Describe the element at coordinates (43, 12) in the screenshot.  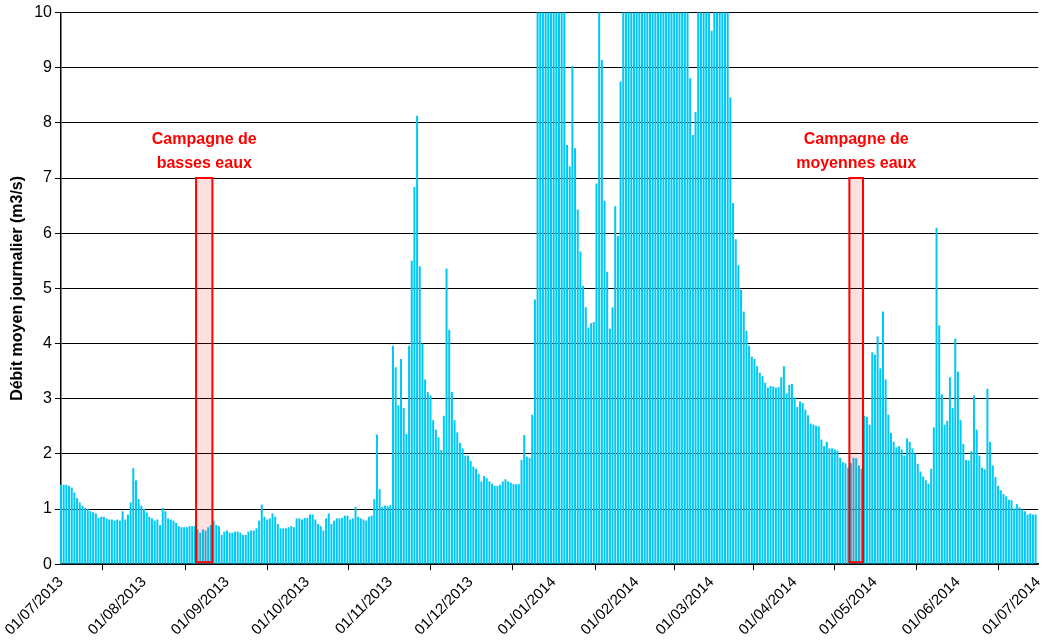
I see `y-tick-label: 10` at that location.